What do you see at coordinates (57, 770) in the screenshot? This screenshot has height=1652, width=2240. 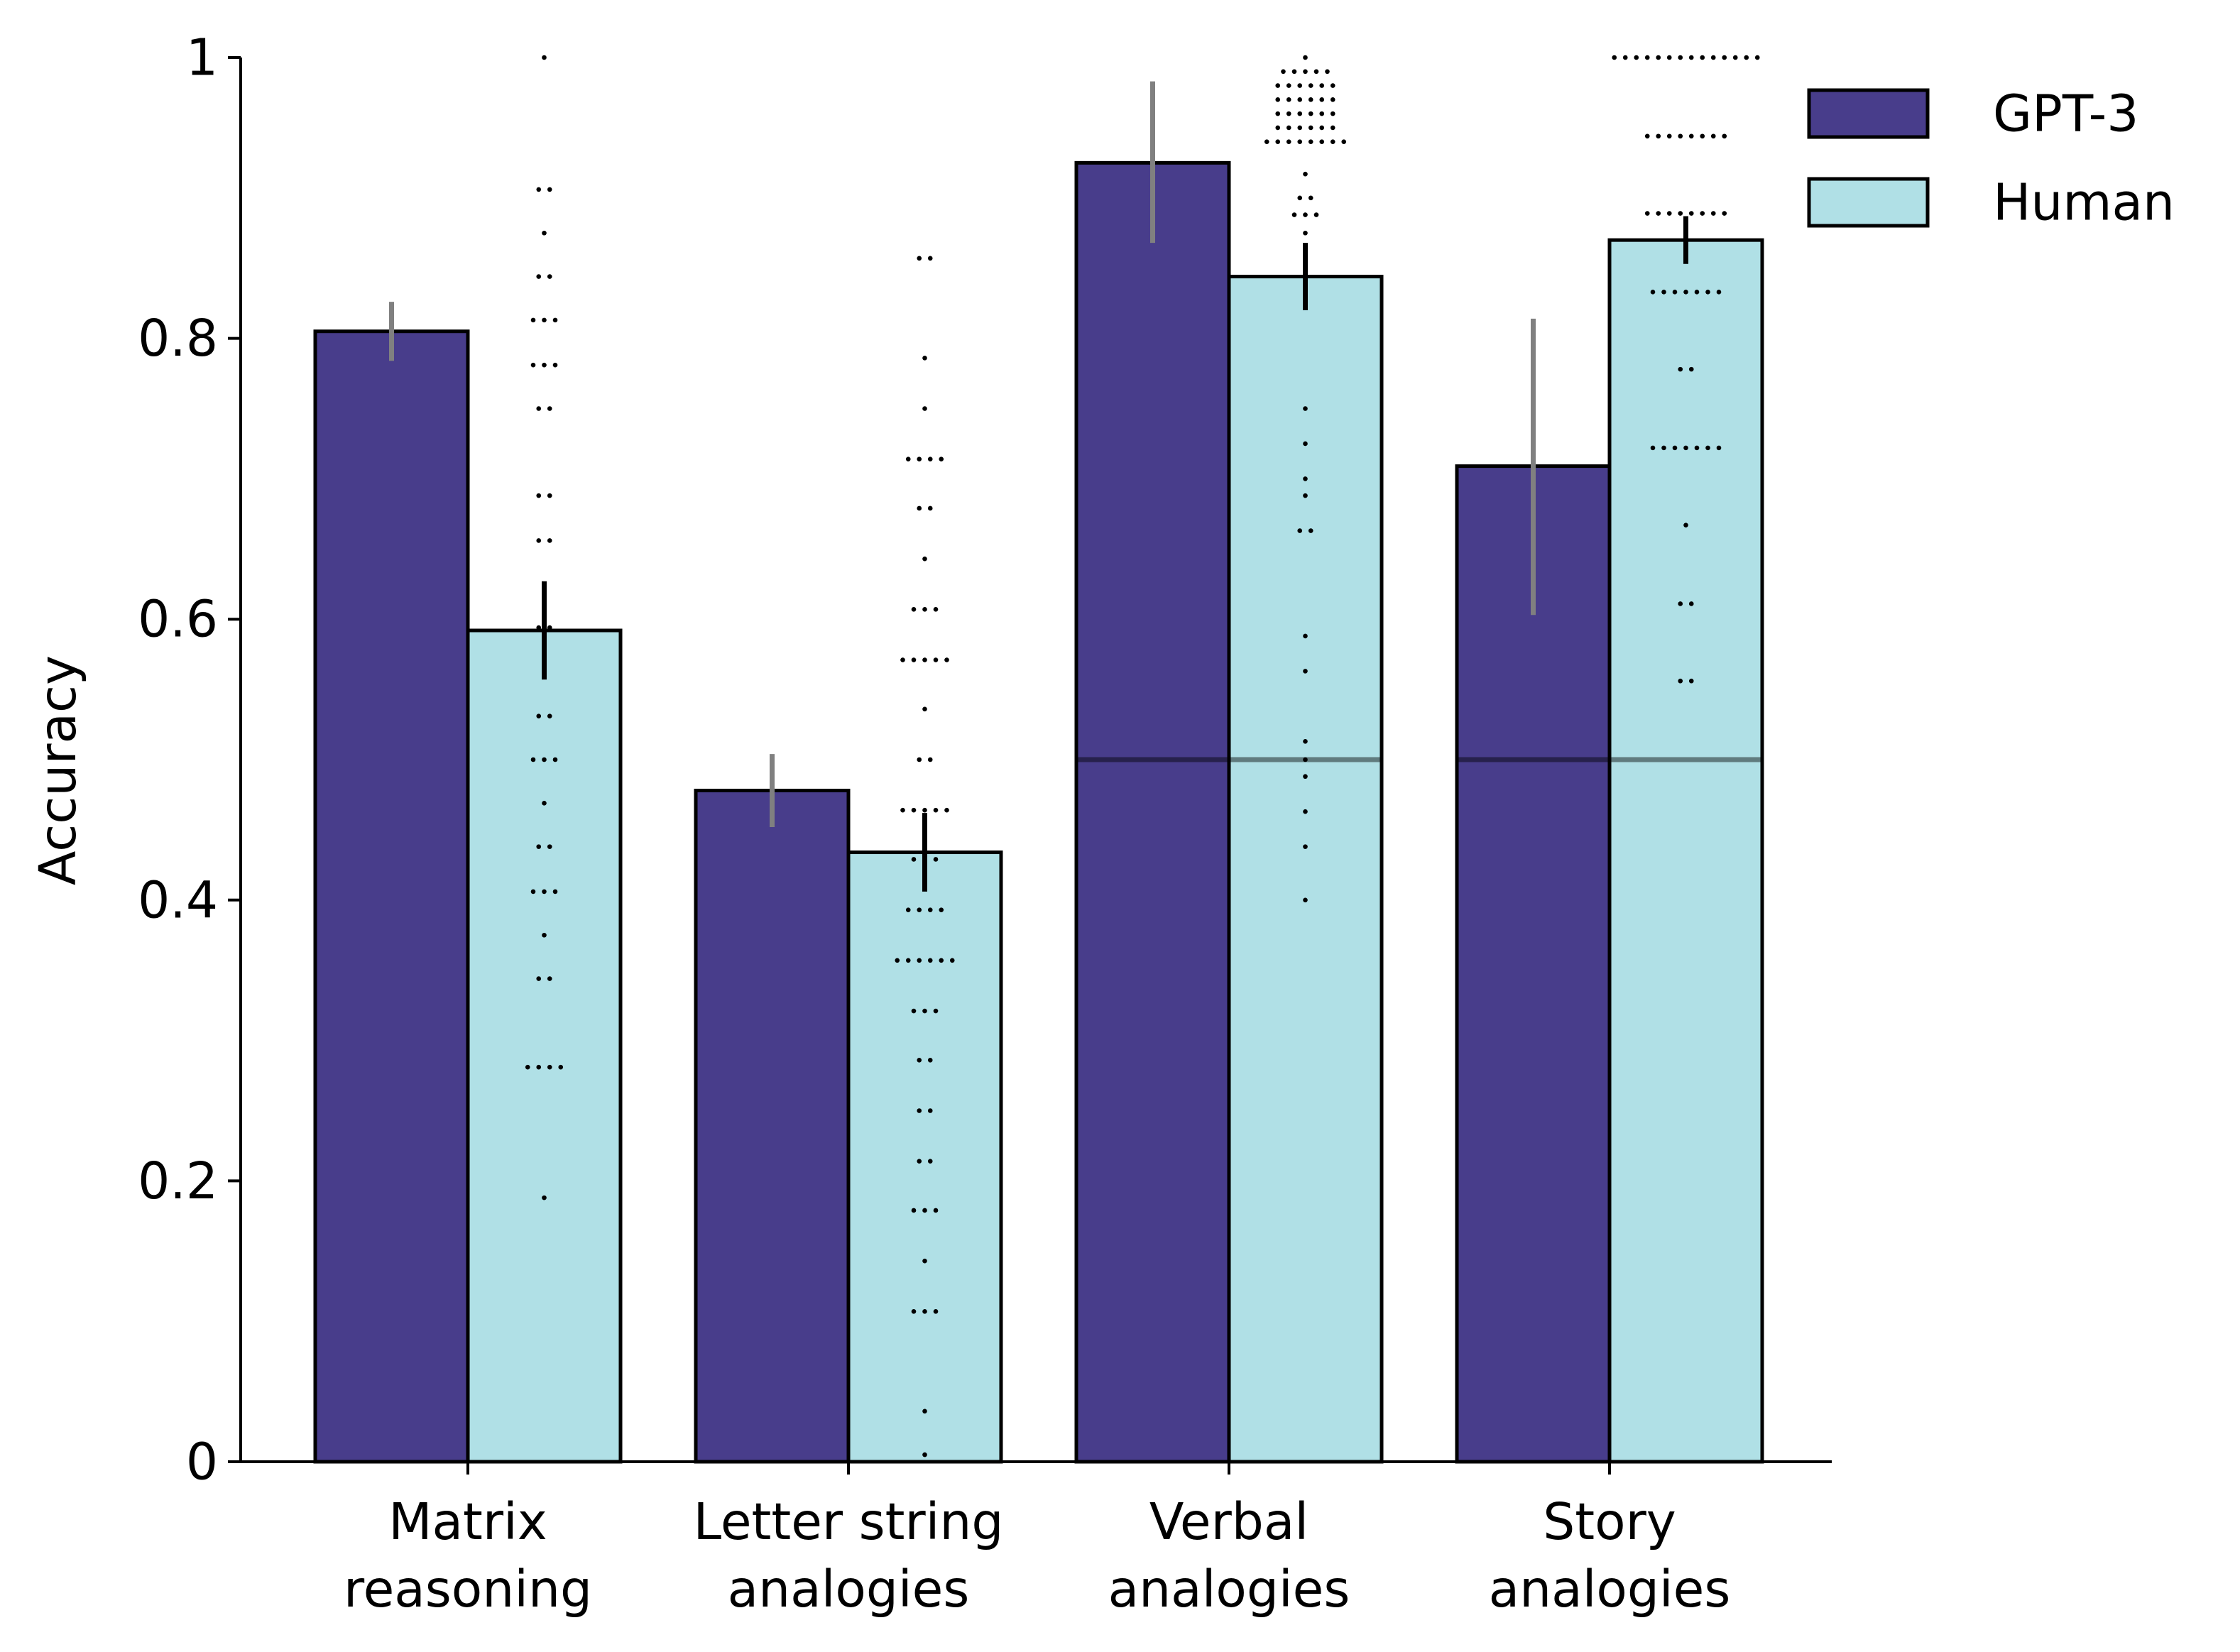 I see `y-axis-title: Accuracy` at bounding box center [57, 770].